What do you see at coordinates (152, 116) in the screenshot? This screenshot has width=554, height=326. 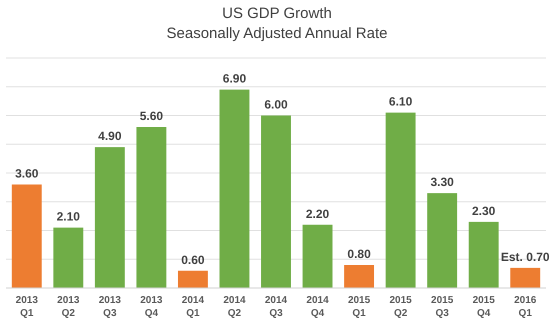 I see `data-label: 5.60` at bounding box center [152, 116].